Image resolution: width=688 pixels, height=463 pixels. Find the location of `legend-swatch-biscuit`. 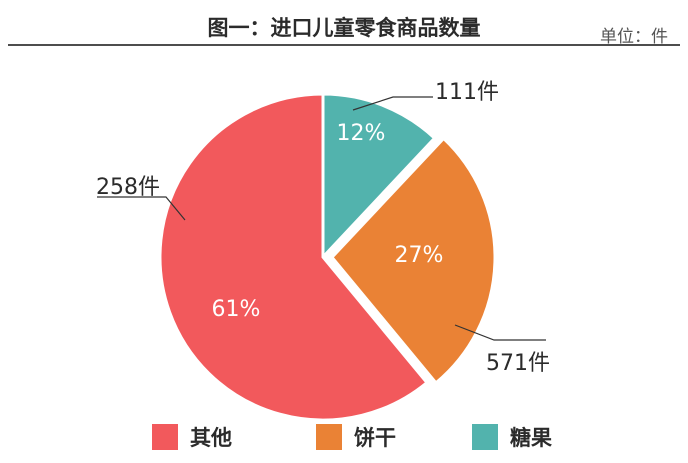

legend-swatch-biscuit is located at coordinates (329, 437).